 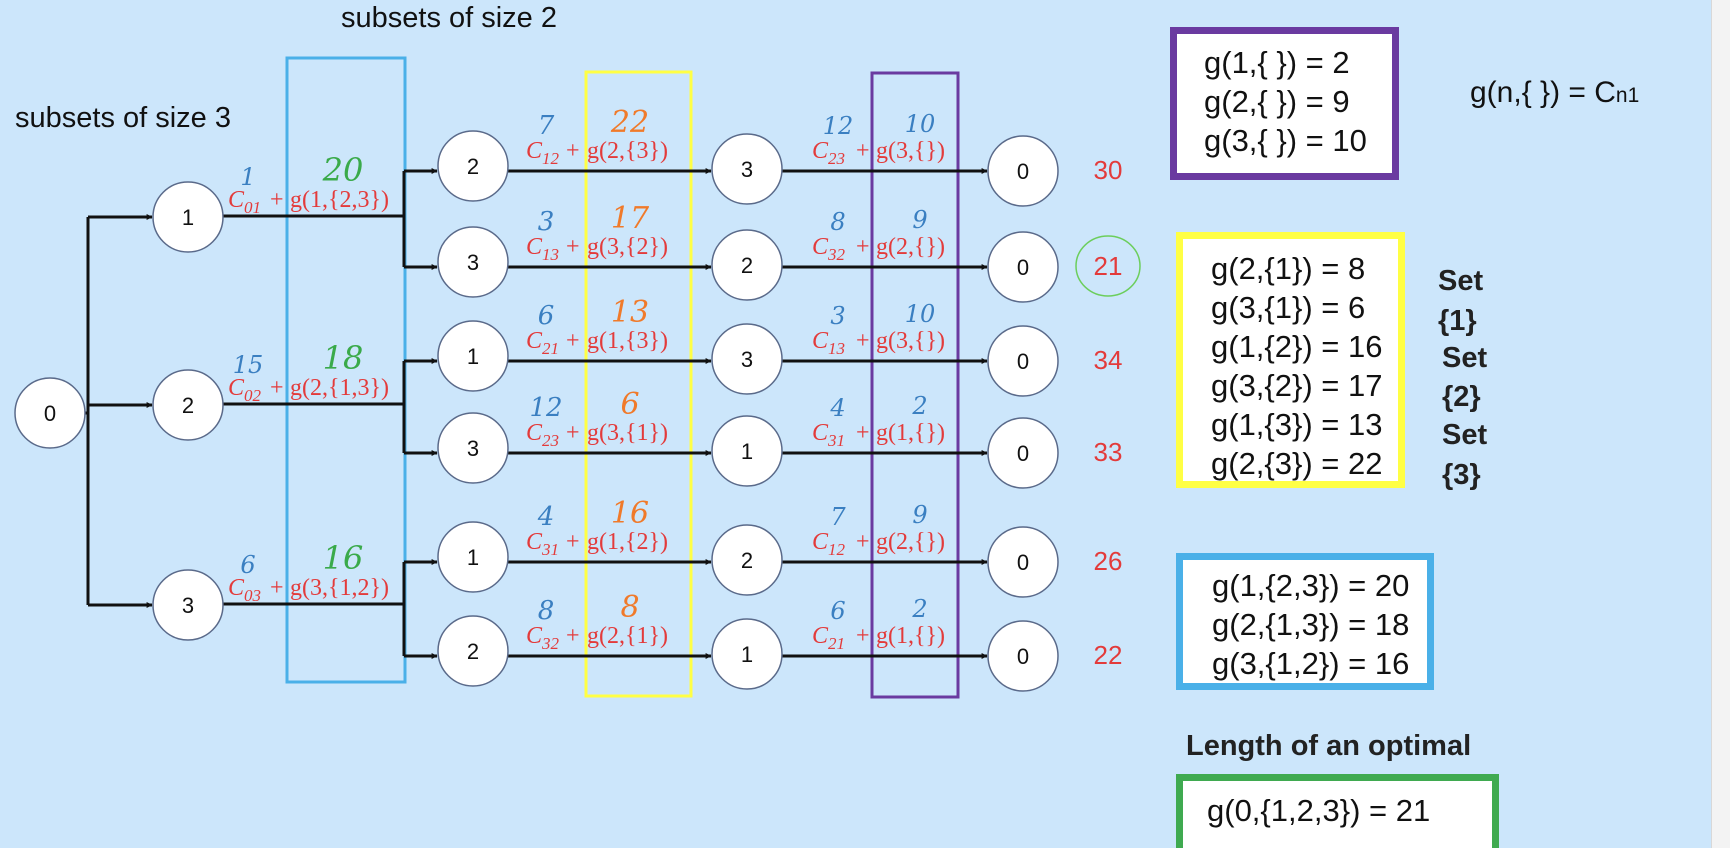 I want to click on level1-node-label: 3, so click(x=188, y=605).